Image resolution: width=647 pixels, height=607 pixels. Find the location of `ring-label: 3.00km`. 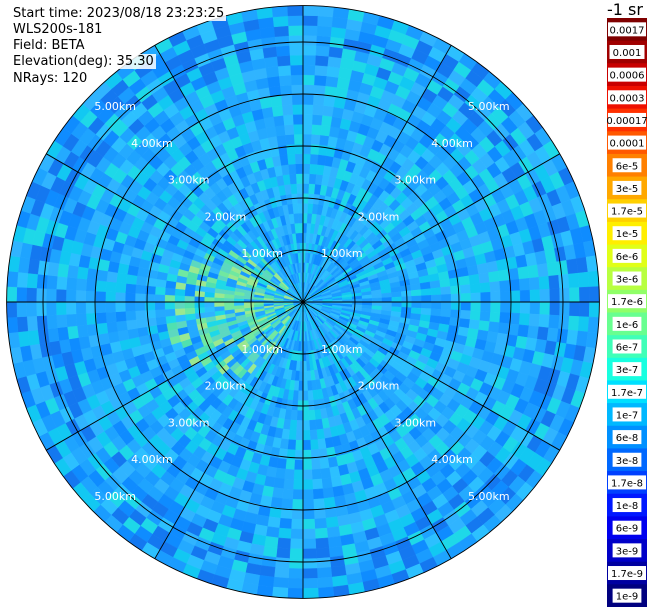

ring-label: 3.00km is located at coordinates (189, 180).